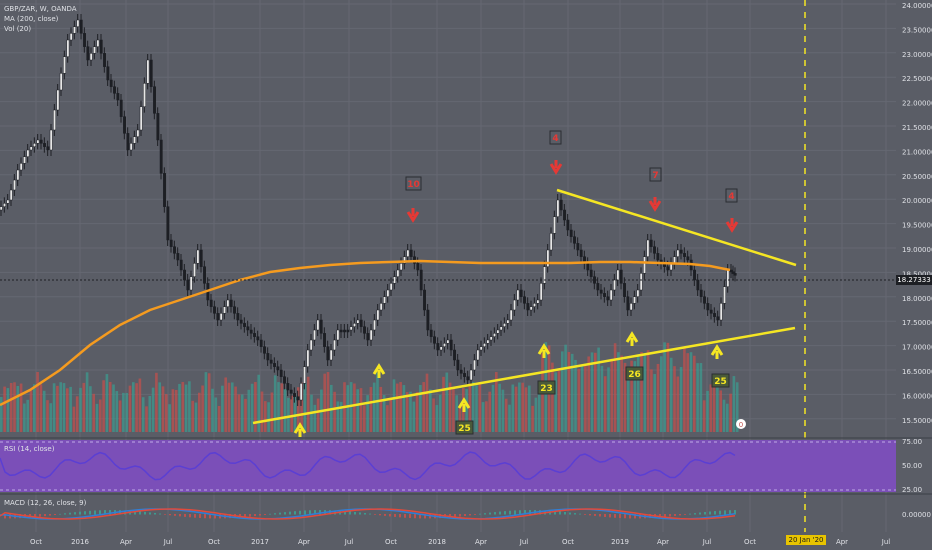 Image resolution: width=932 pixels, height=550 pixels. I want to click on macd-signal-line, so click(368, 514).